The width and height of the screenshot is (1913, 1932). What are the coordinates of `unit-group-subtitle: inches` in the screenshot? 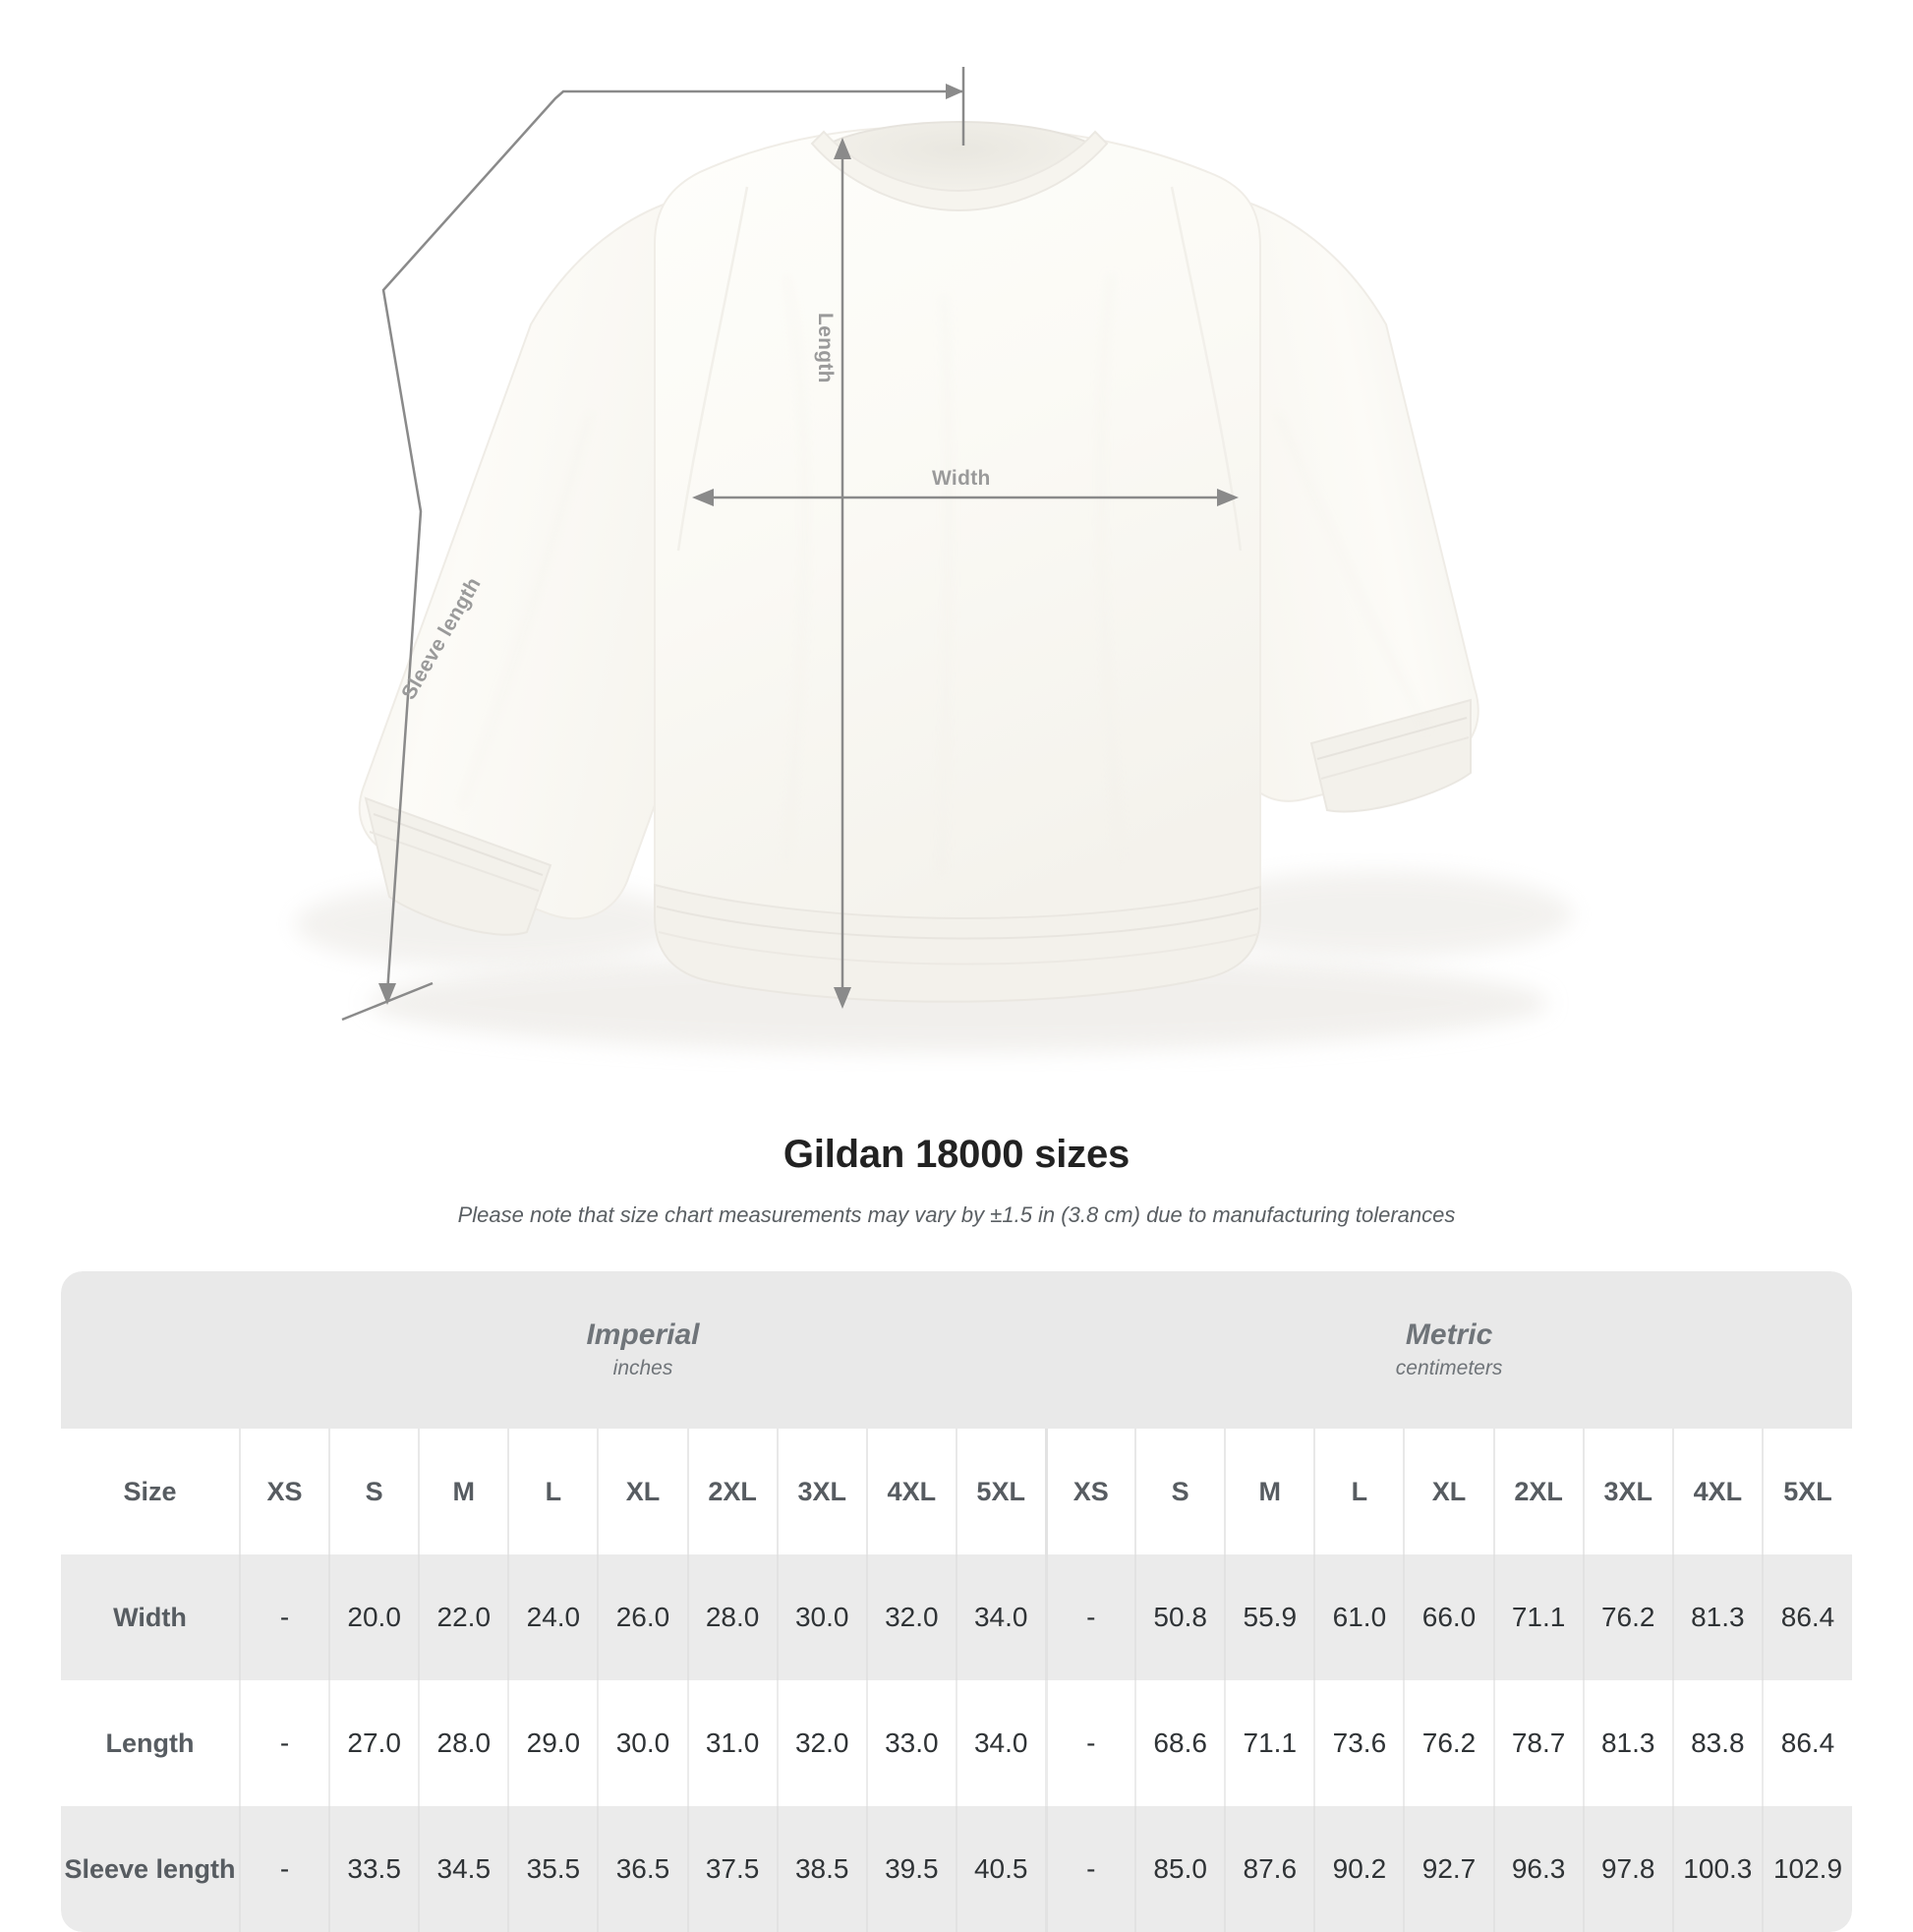 It's located at (643, 1368).